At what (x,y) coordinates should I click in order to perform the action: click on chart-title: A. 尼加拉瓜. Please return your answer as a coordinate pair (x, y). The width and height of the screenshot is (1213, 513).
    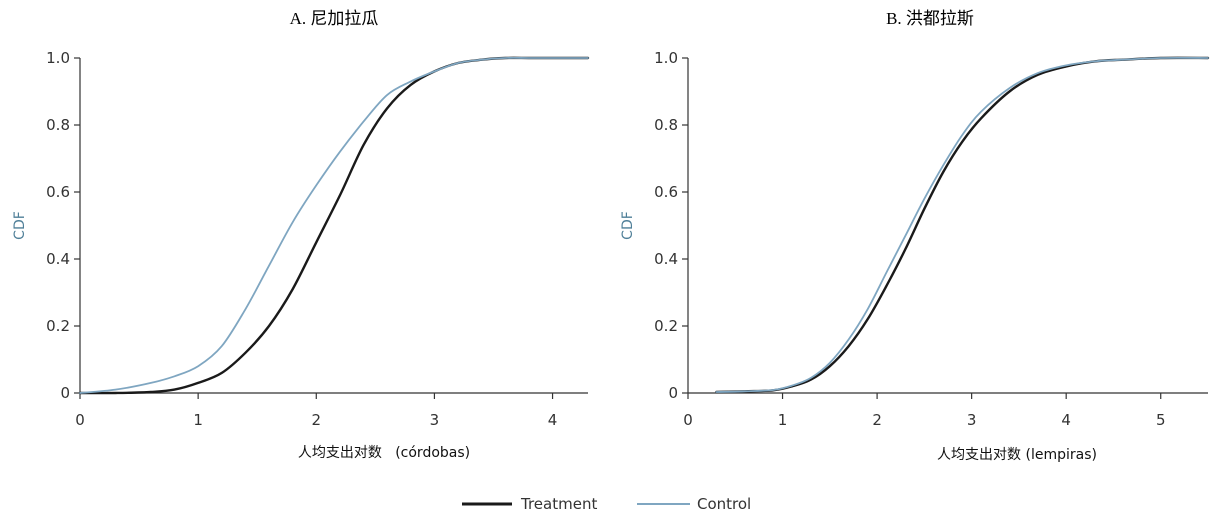
    Looking at the image, I should click on (334, 18).